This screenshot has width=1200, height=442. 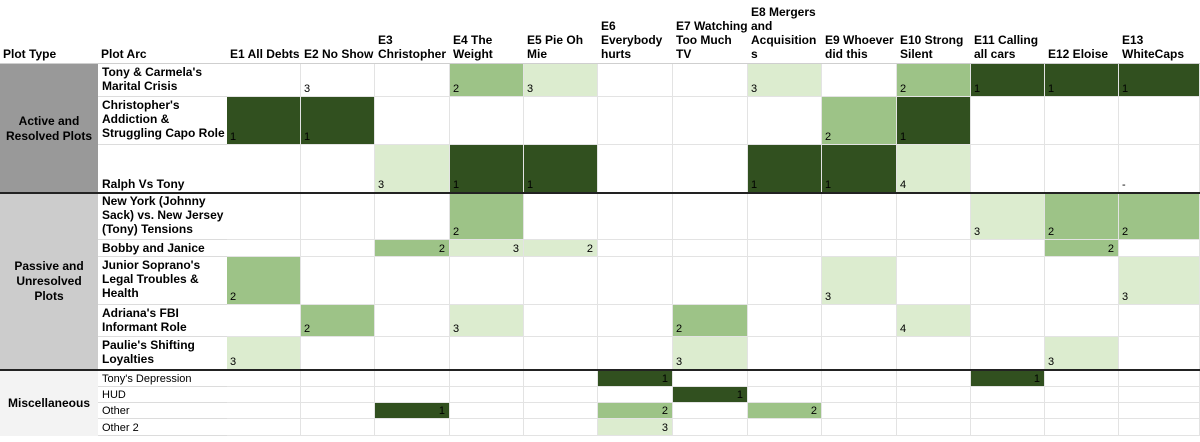 What do you see at coordinates (1159, 169) in the screenshot?
I see `episode-cell: -` at bounding box center [1159, 169].